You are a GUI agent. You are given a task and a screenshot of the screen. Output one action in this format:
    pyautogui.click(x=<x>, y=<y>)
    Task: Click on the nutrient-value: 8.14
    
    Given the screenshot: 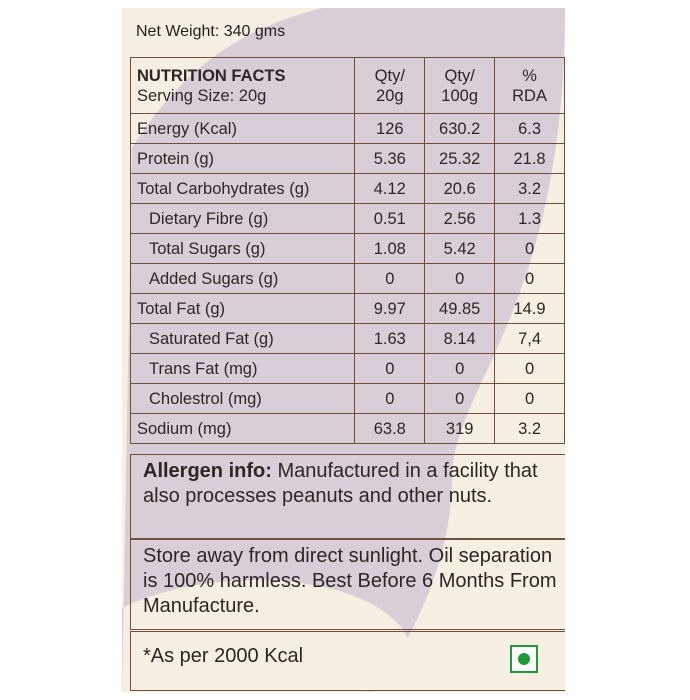 What is the action you would take?
    pyautogui.click(x=460, y=338)
    